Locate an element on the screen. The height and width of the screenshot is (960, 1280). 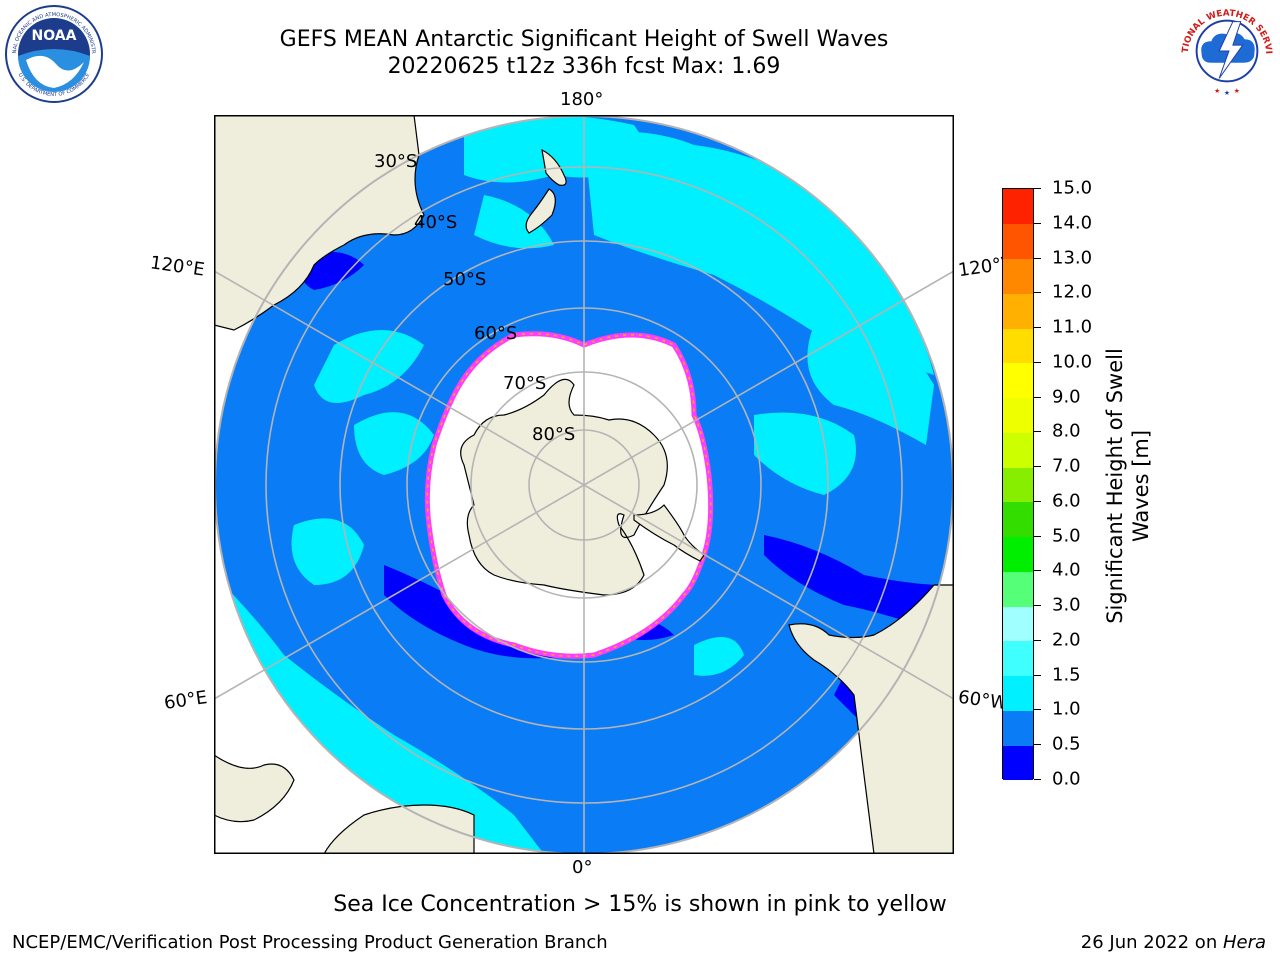
colorbar-tick-label: 5.0 is located at coordinates (1066, 536).